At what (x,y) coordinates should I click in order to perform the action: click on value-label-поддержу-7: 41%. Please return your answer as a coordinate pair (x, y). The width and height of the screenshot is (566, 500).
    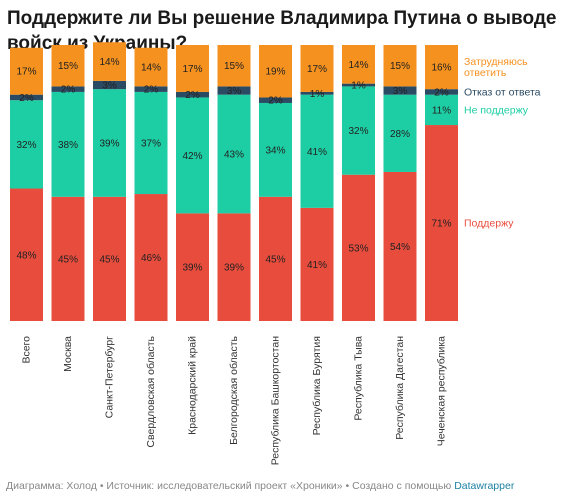
    Looking at the image, I should click on (317, 265).